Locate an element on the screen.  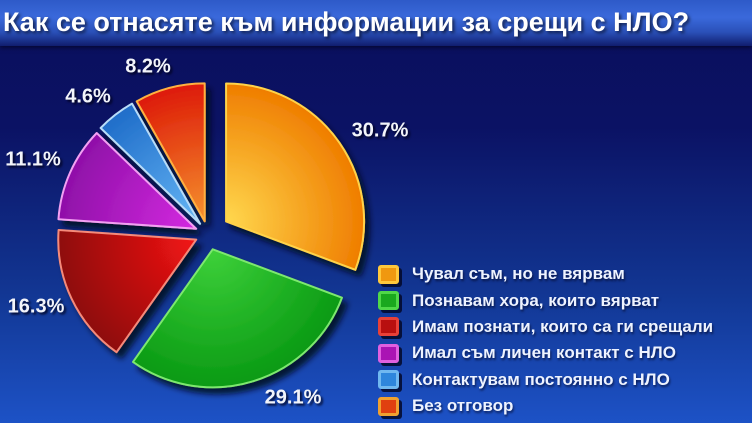
legend-item: Имал съм личен контакт с НЛО is located at coordinates (545, 353).